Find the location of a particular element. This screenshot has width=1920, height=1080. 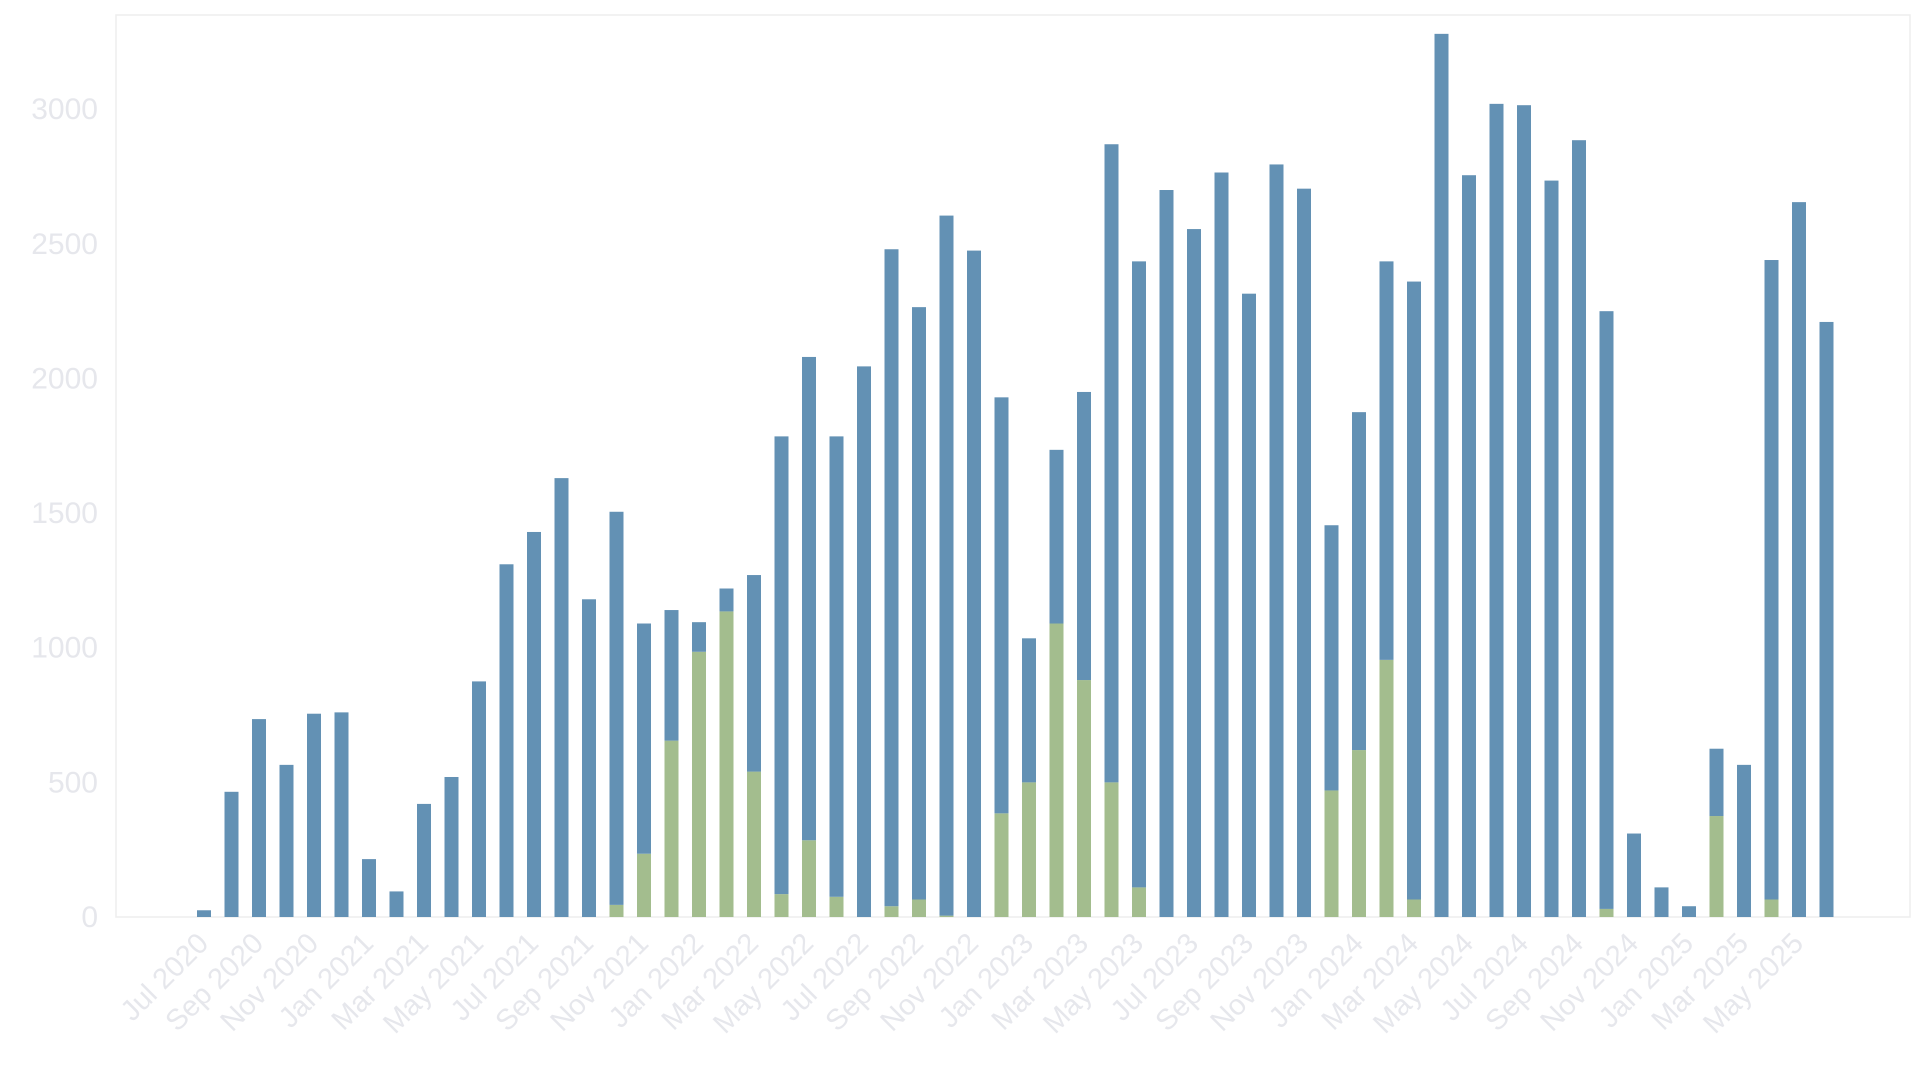

y-tick-label: 1500 is located at coordinates (64, 513).